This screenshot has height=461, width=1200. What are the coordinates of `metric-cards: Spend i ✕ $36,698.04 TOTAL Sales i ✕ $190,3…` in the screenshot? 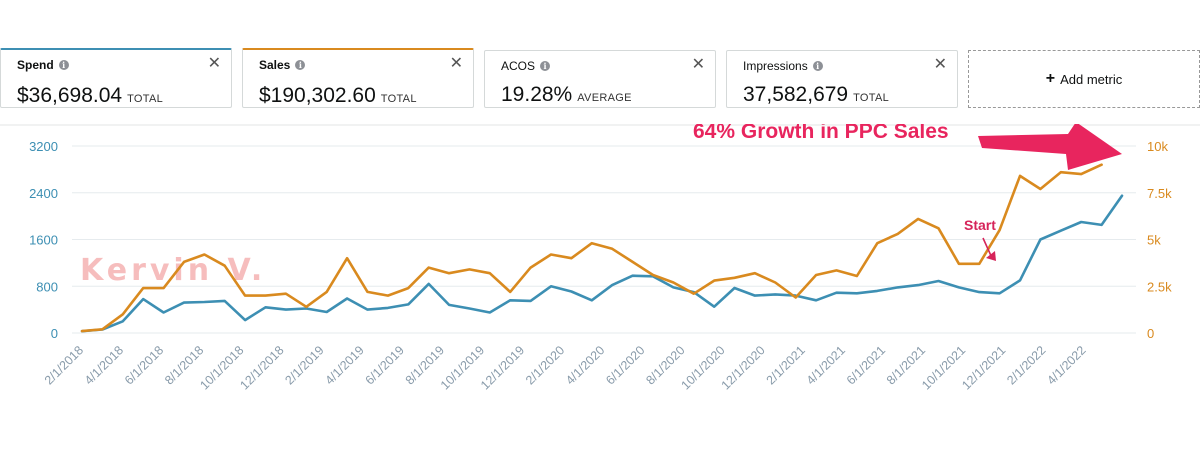 It's located at (600, 79).